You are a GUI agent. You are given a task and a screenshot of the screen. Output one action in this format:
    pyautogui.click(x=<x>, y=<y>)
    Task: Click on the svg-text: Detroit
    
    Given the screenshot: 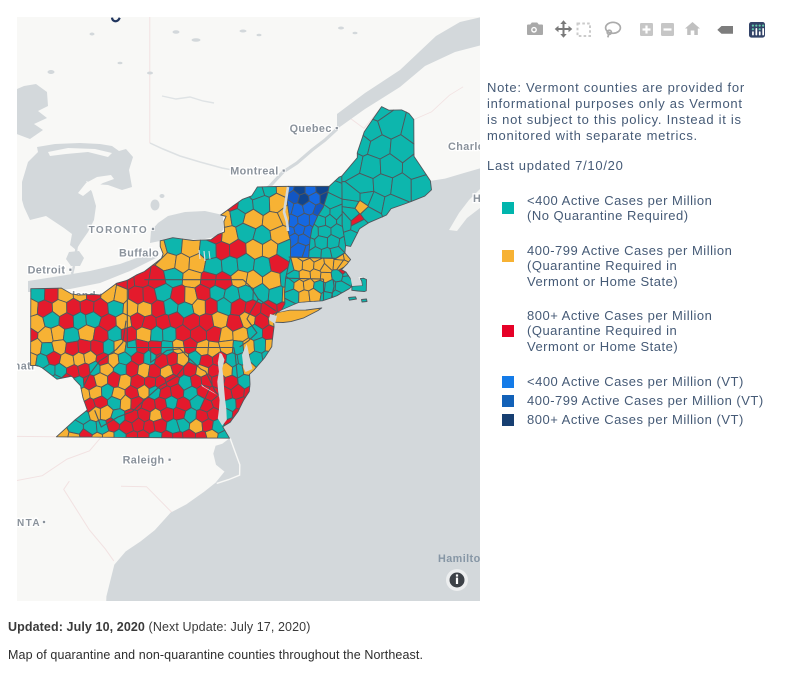 What is the action you would take?
    pyautogui.click(x=47, y=271)
    